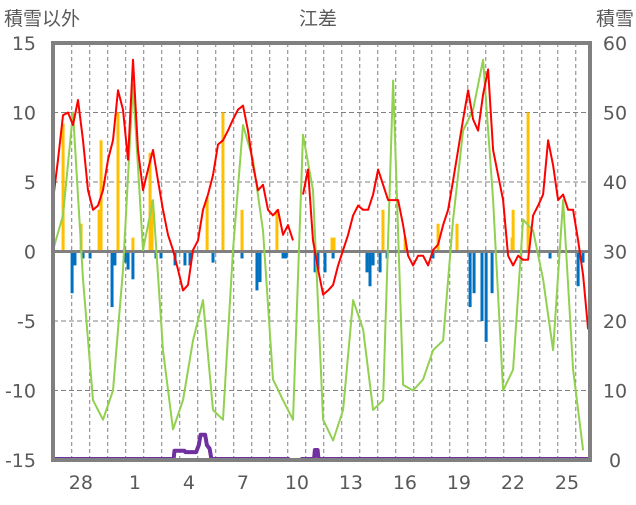  What do you see at coordinates (243, 483) in the screenshot?
I see `x-tick-label: 7` at bounding box center [243, 483].